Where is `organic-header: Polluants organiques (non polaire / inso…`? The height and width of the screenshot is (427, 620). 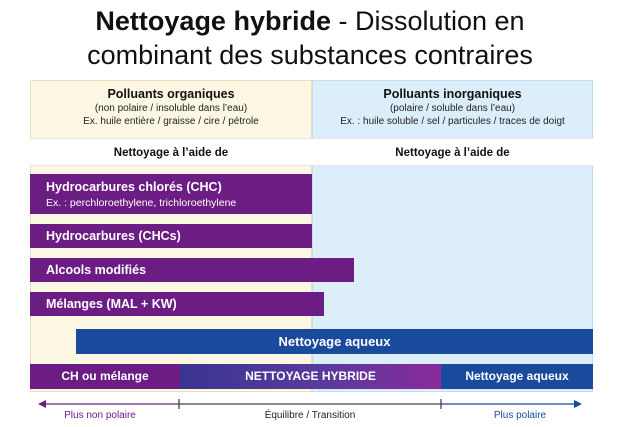
organic-header: Polluants organiques (non polaire / inso… is located at coordinates (171, 107).